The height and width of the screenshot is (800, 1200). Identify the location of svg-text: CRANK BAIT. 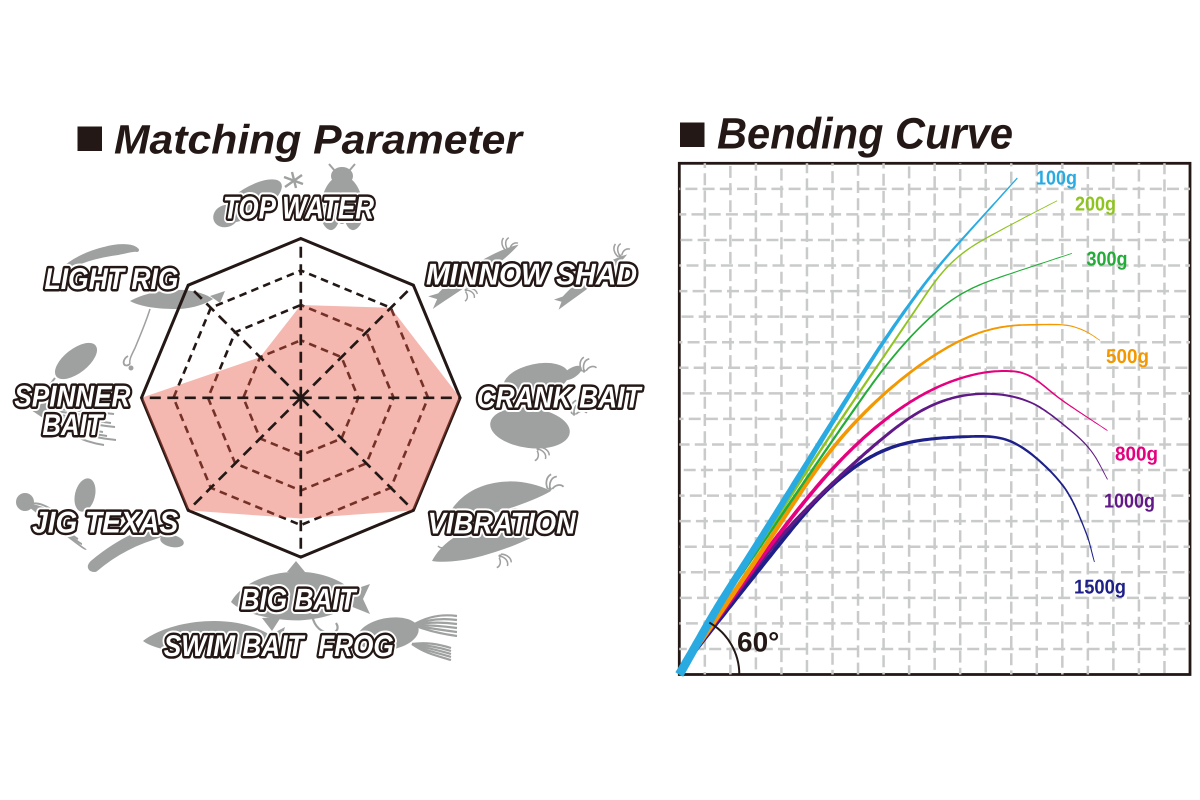
(560, 398).